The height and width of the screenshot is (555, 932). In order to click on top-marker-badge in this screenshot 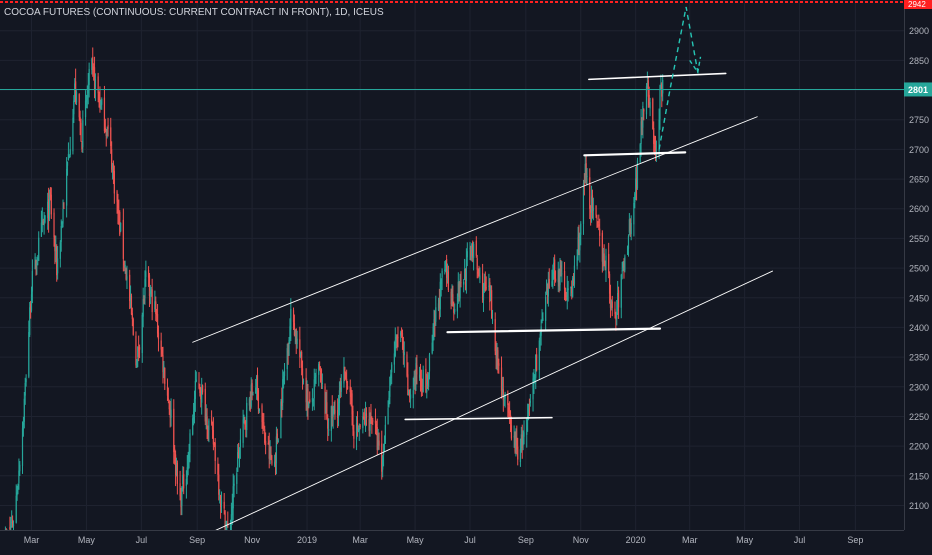, I will do `click(918, 4)`.